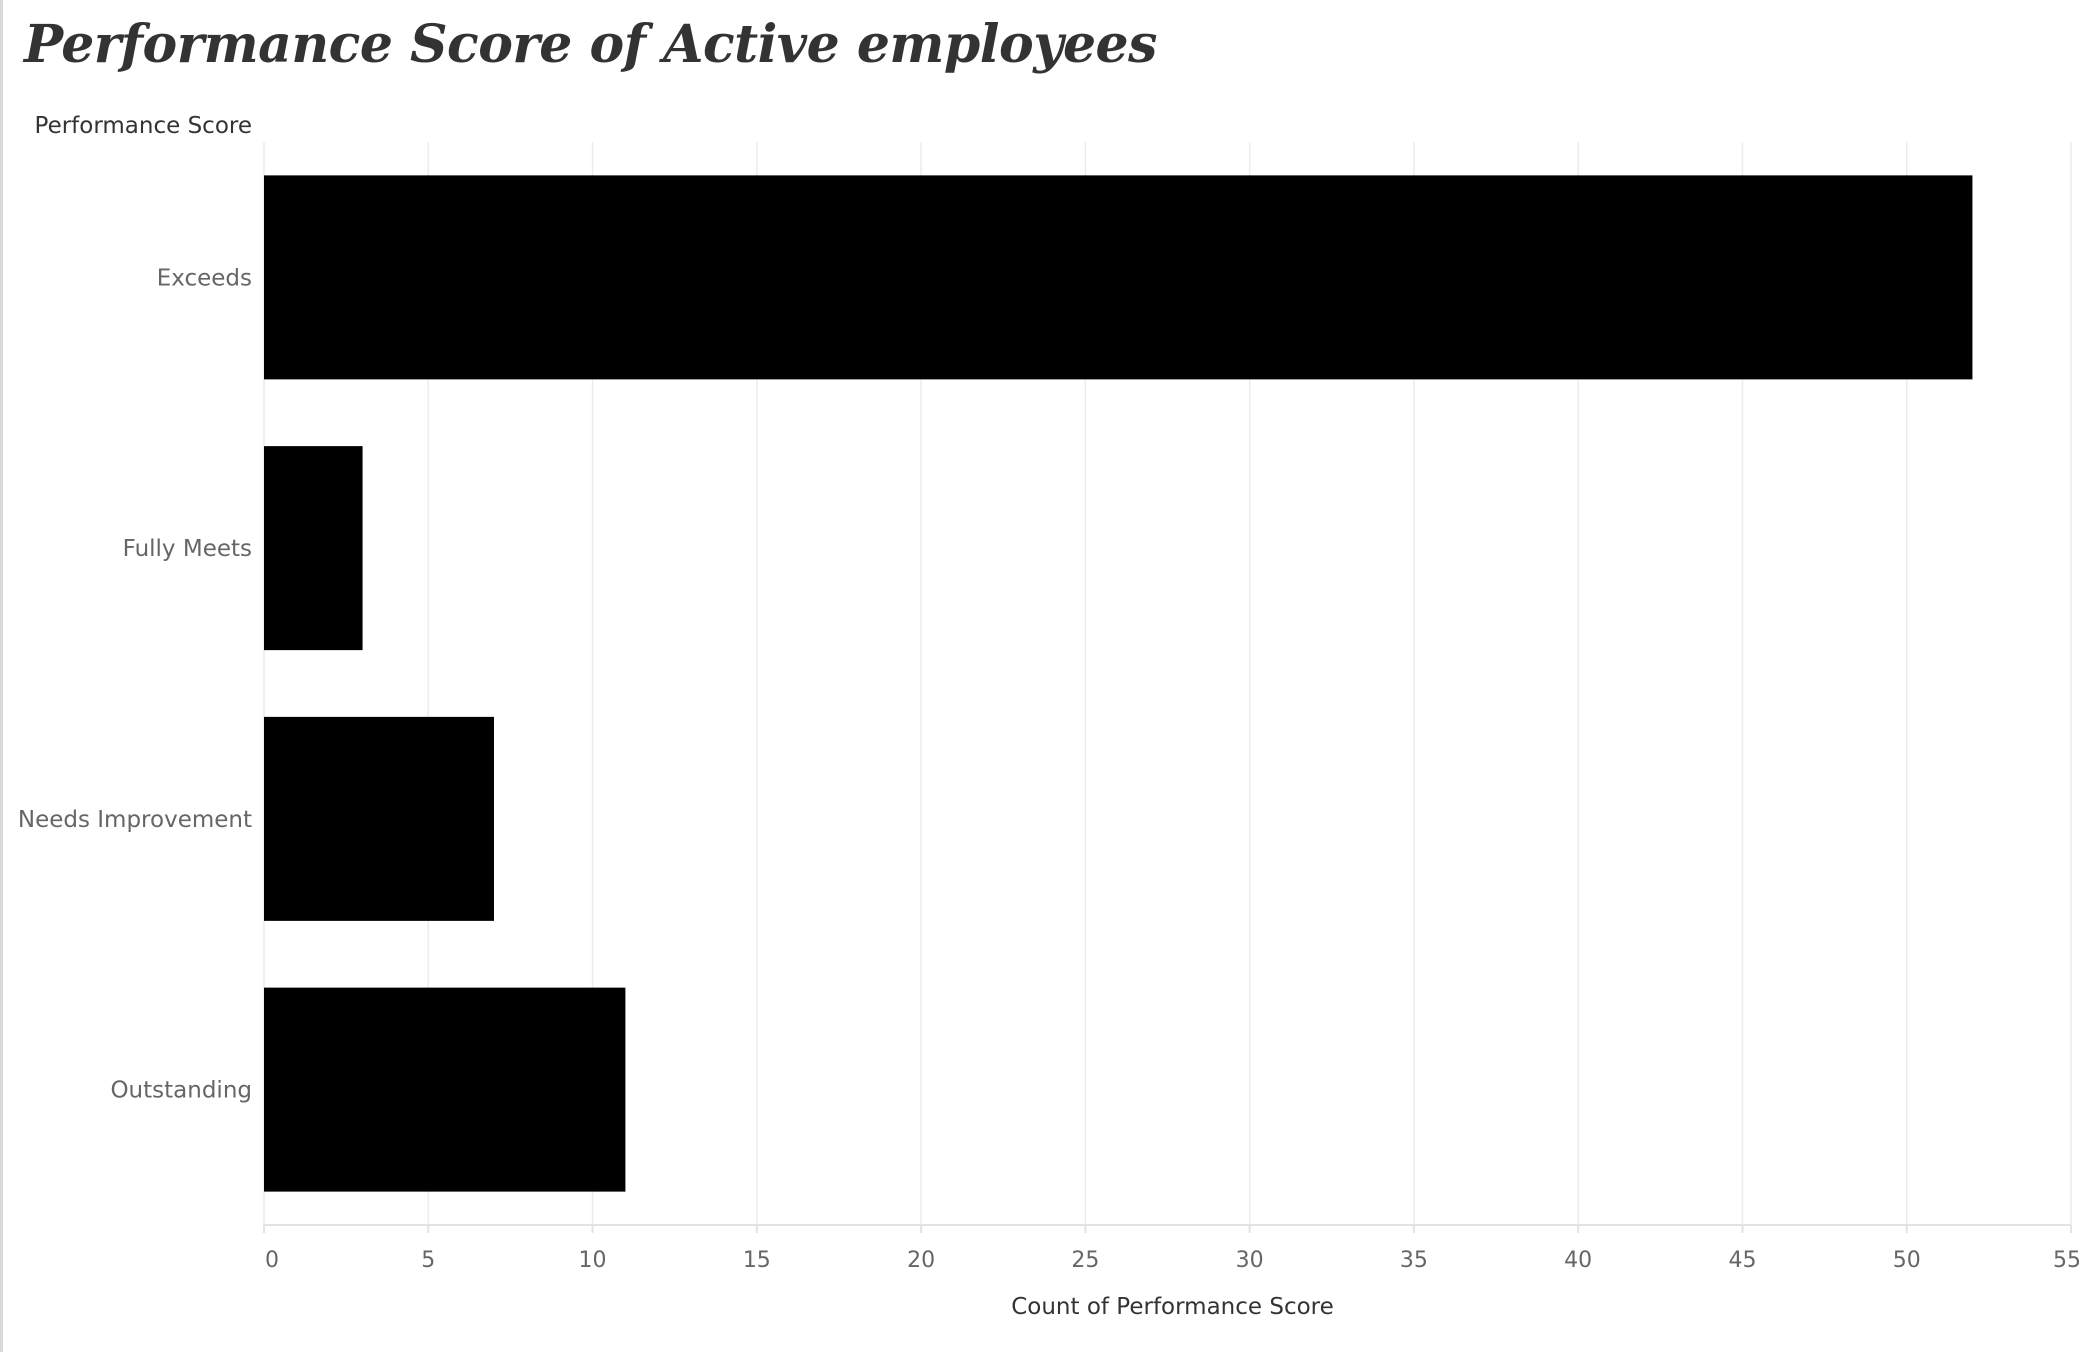  I want to click on x-tick-label-45: 45, so click(1742, 1260).